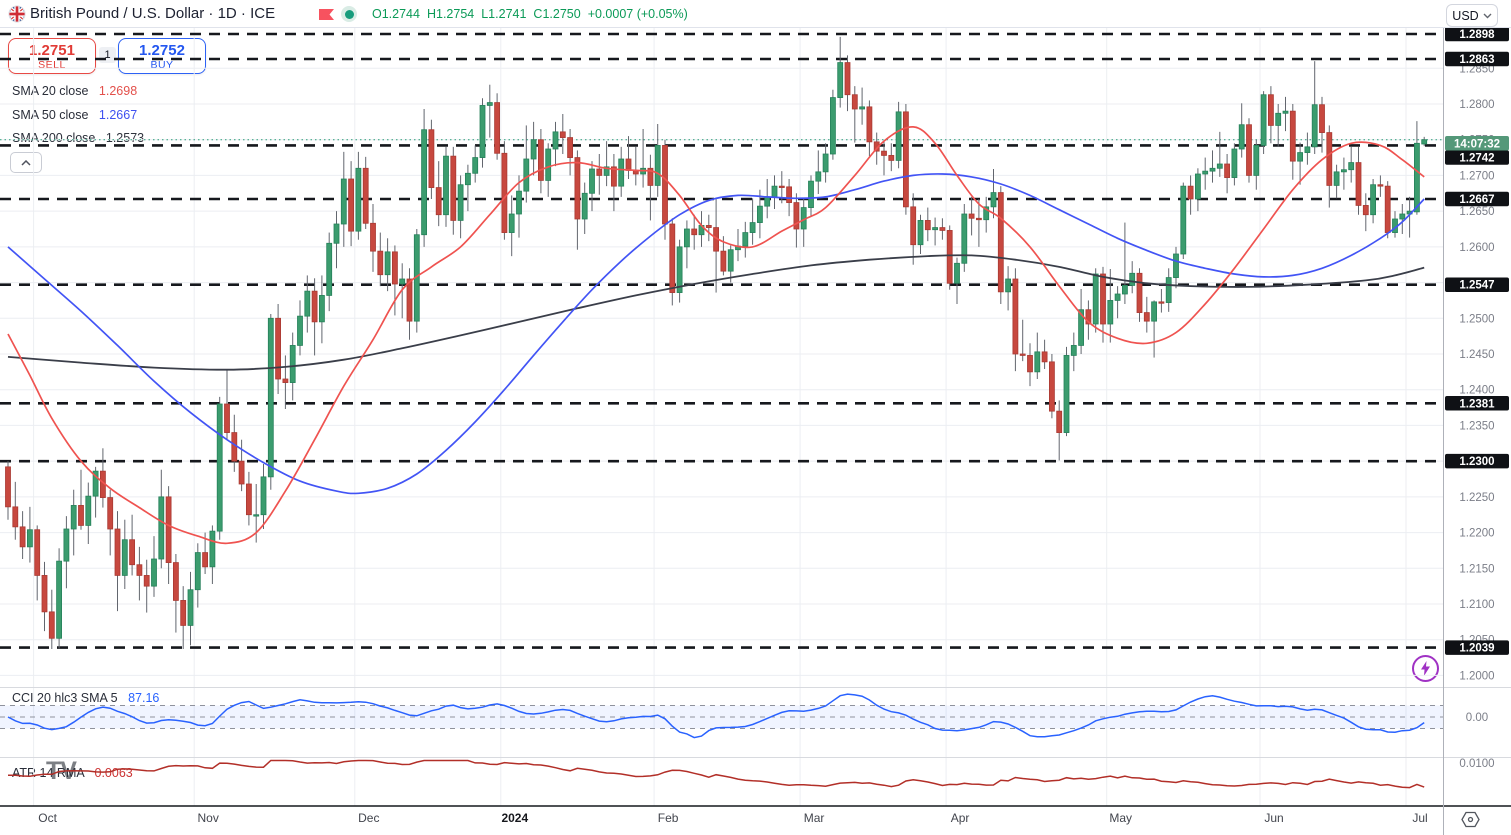 This screenshot has height=835, width=1511. Describe the element at coordinates (1476, 319) in the screenshot. I see `svg-text: 1.2500` at that location.